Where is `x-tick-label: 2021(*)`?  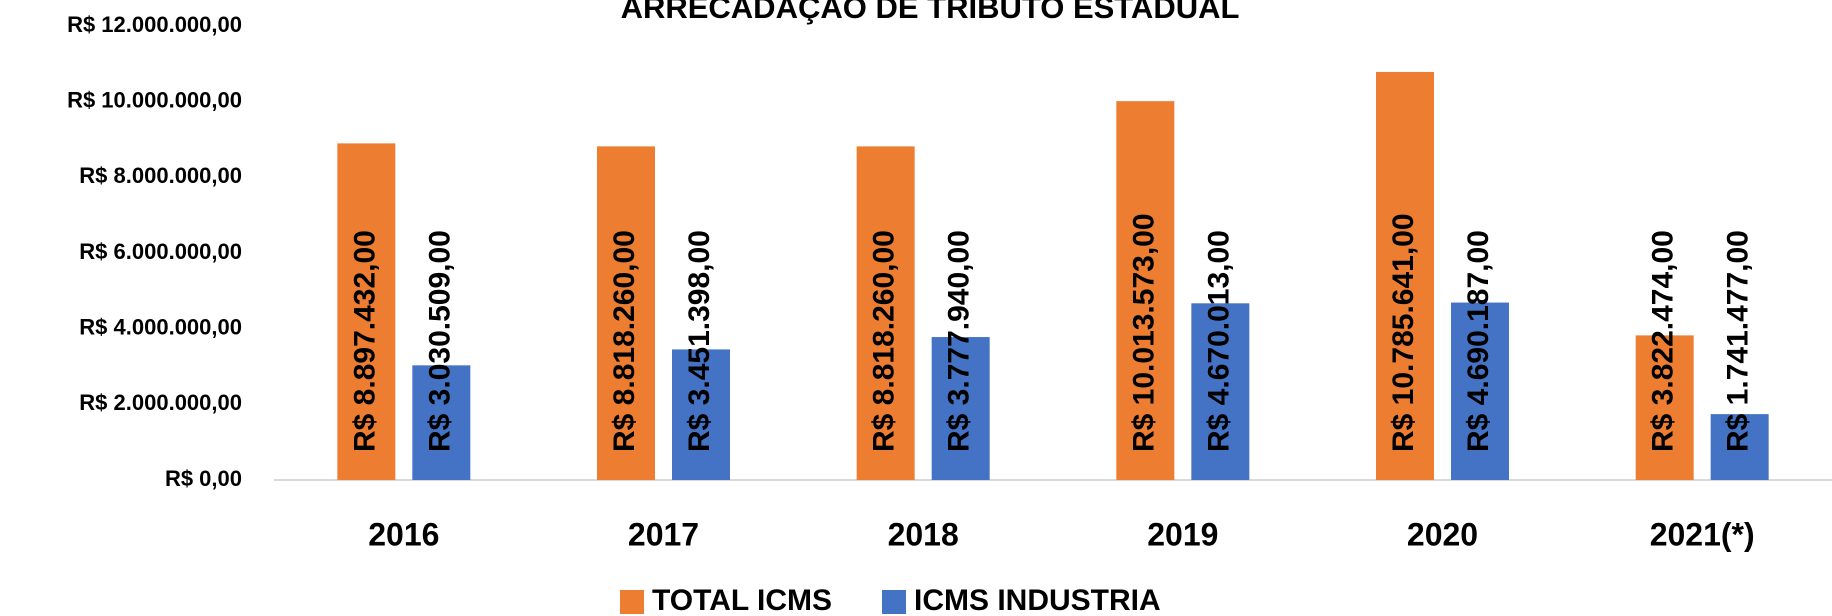 x-tick-label: 2021(*) is located at coordinates (1702, 534).